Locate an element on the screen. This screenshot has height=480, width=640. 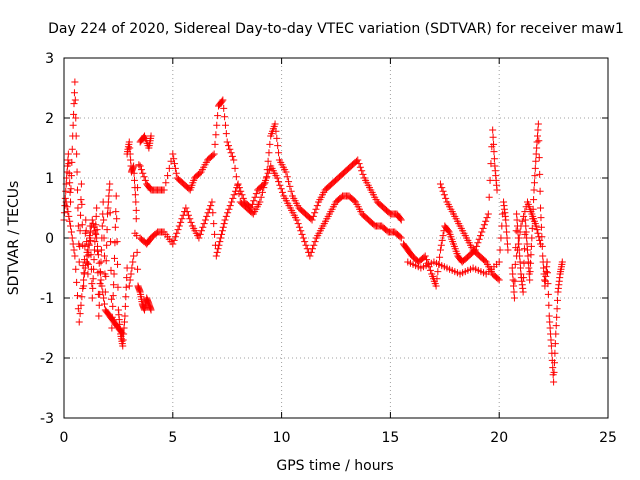
x-tick-label: 10 is located at coordinates (282, 438).